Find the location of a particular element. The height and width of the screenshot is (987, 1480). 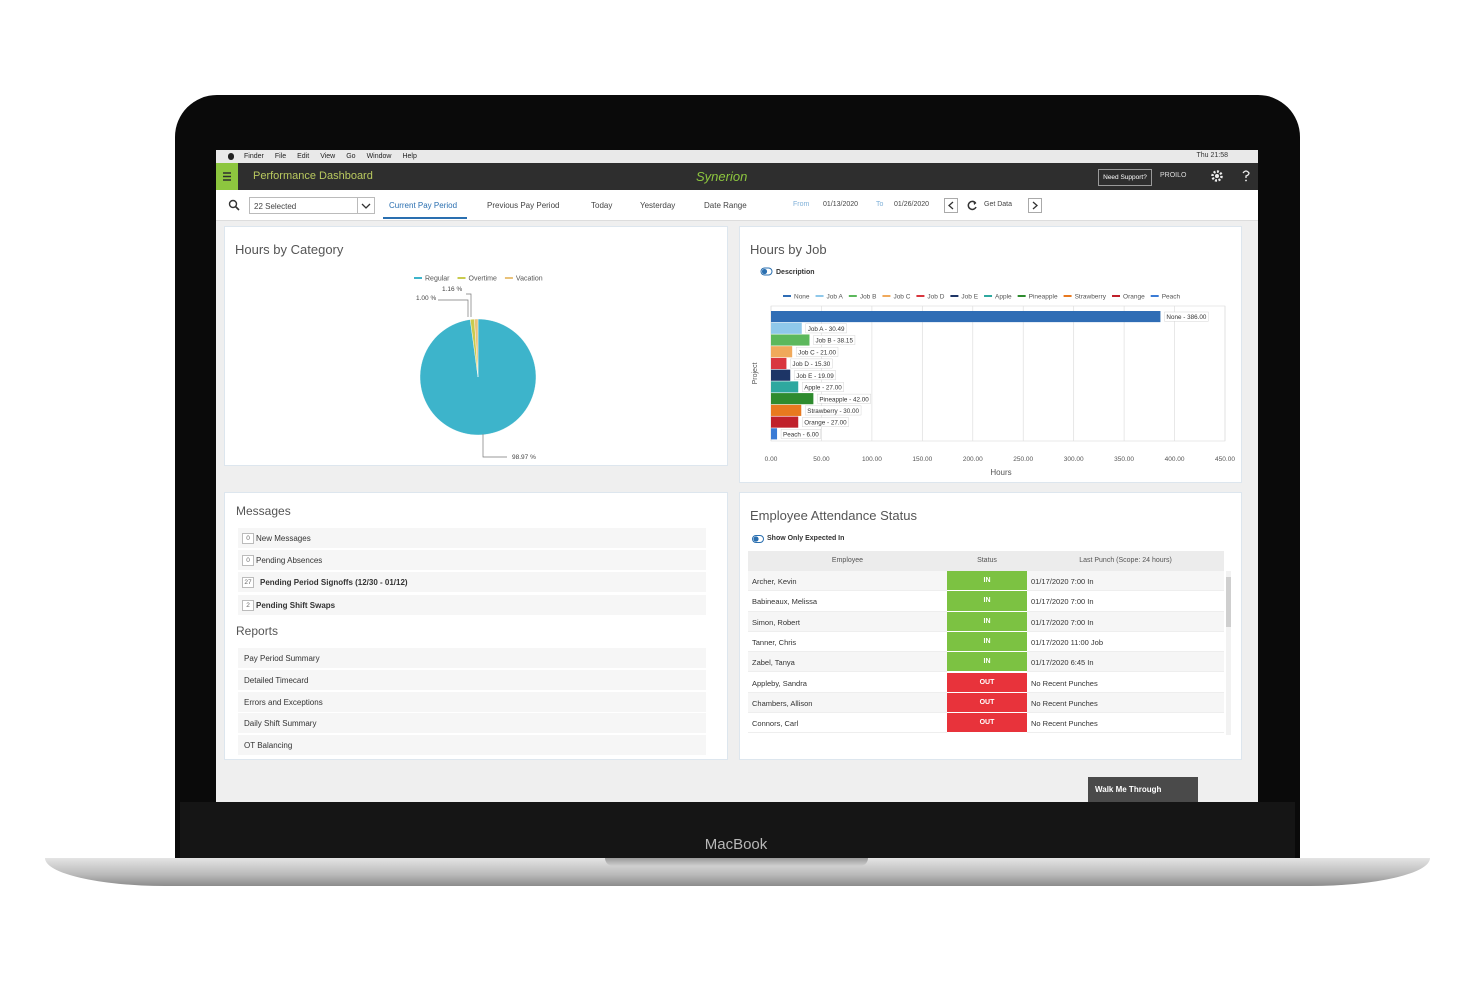

report-row: Daily Shift Summary is located at coordinates (472, 723).